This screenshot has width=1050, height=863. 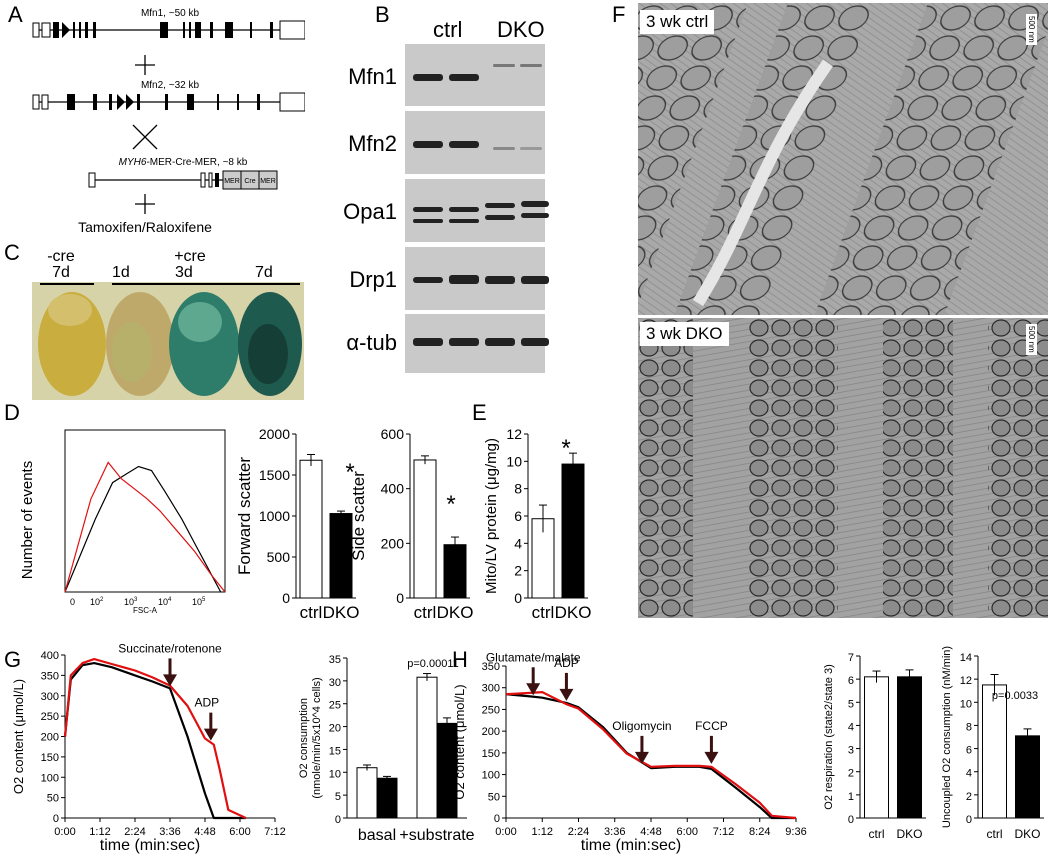 I want to click on blot-mfn2, so click(x=475, y=142).